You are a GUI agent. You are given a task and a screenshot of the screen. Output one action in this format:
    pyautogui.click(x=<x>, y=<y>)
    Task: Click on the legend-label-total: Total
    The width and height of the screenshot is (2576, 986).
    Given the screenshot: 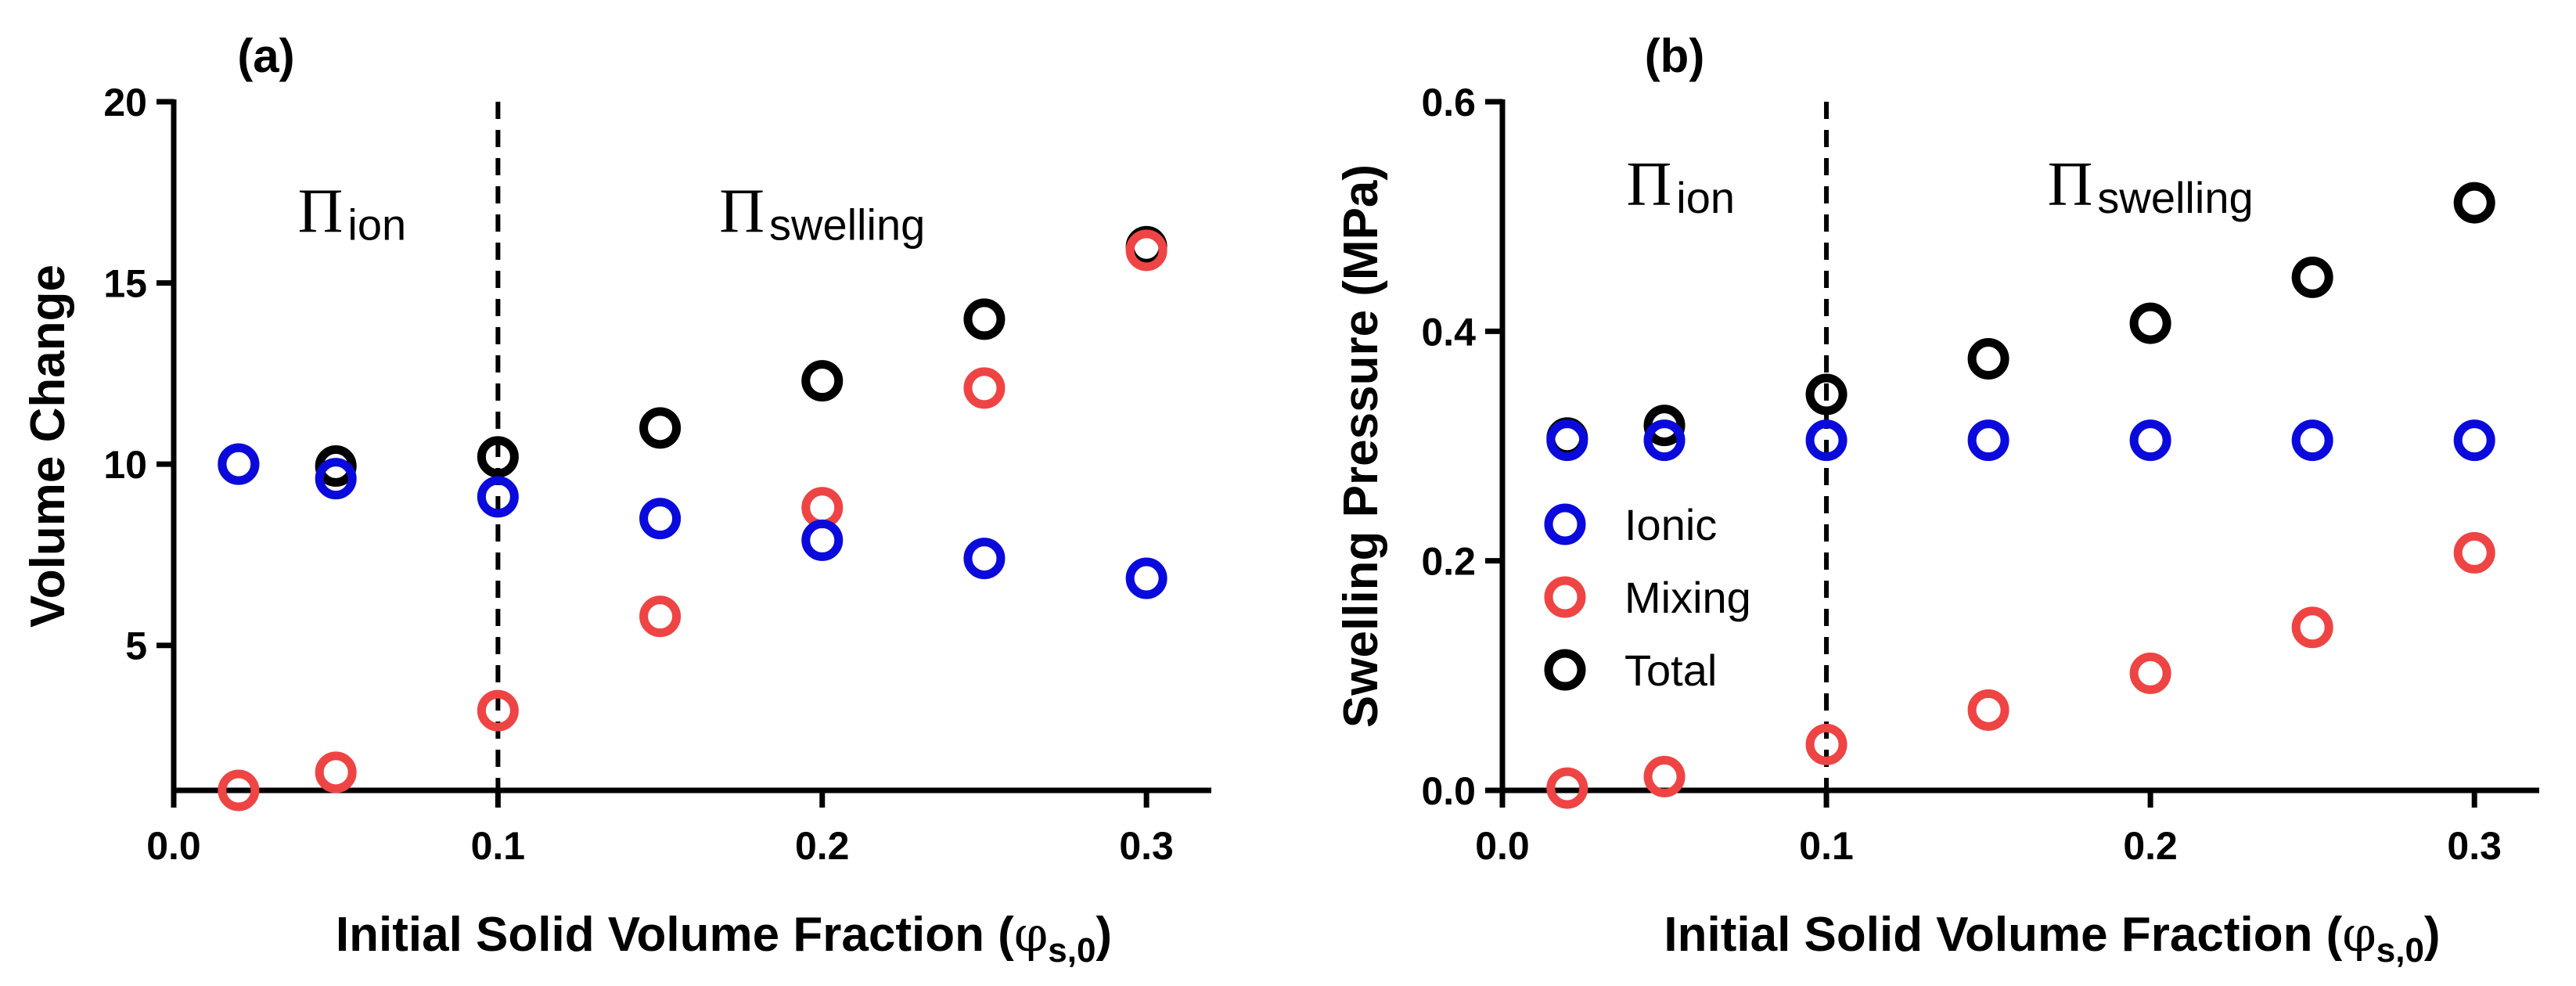 What is the action you would take?
    pyautogui.click(x=1671, y=670)
    